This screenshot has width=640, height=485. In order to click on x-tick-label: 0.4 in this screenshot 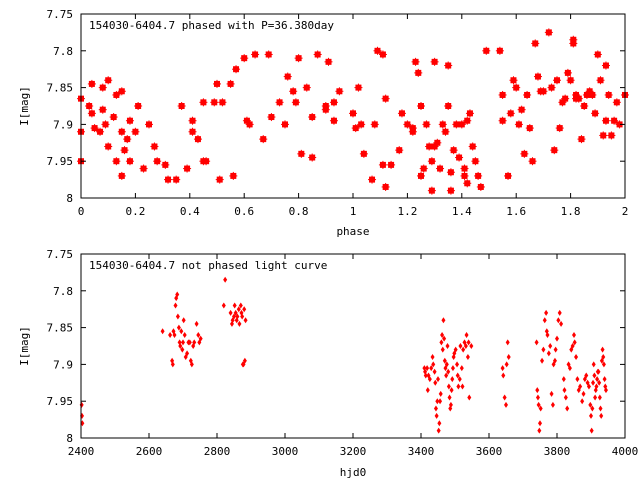, I will do `click(190, 211)`.